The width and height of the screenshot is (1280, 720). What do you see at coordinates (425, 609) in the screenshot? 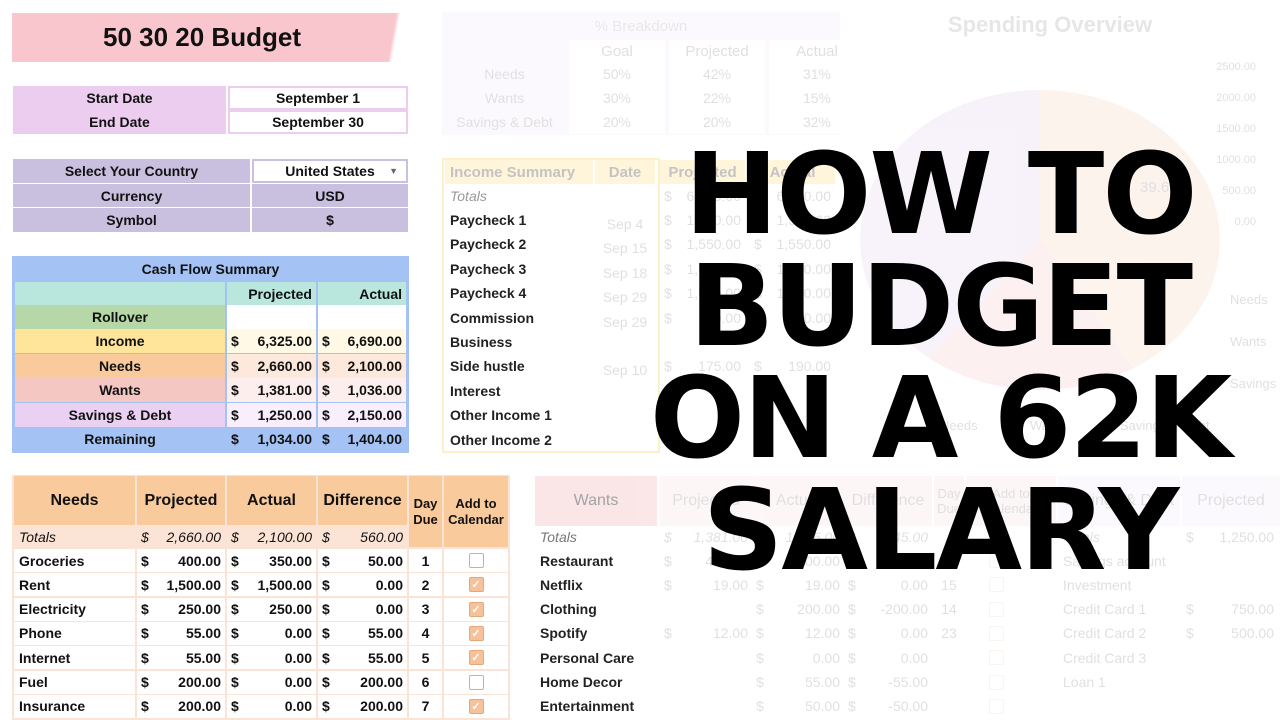
I see `needs-row-day-due: 3` at bounding box center [425, 609].